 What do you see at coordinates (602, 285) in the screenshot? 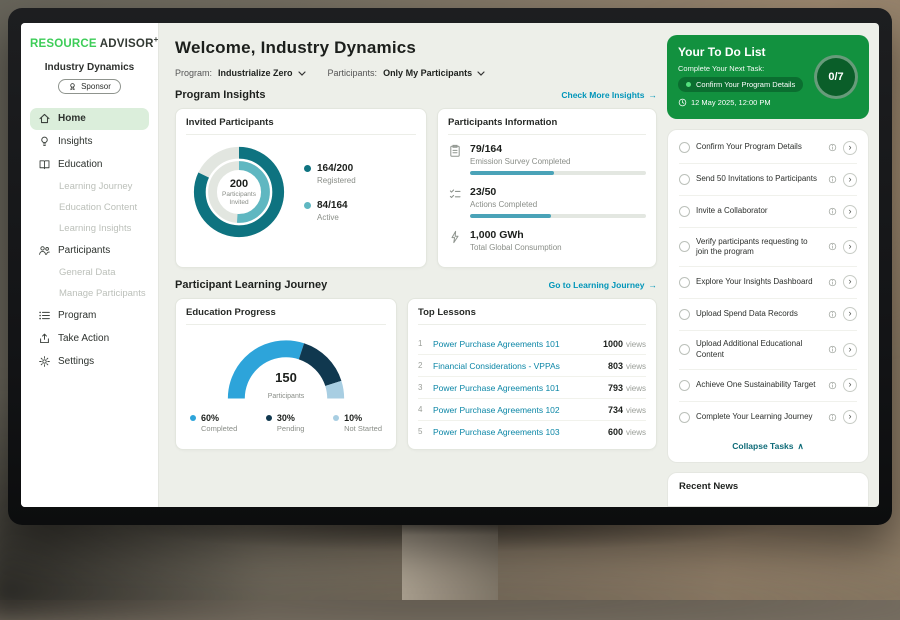
I see `go-to-learning-journey-link: Go to Learning Journey →` at bounding box center [602, 285].